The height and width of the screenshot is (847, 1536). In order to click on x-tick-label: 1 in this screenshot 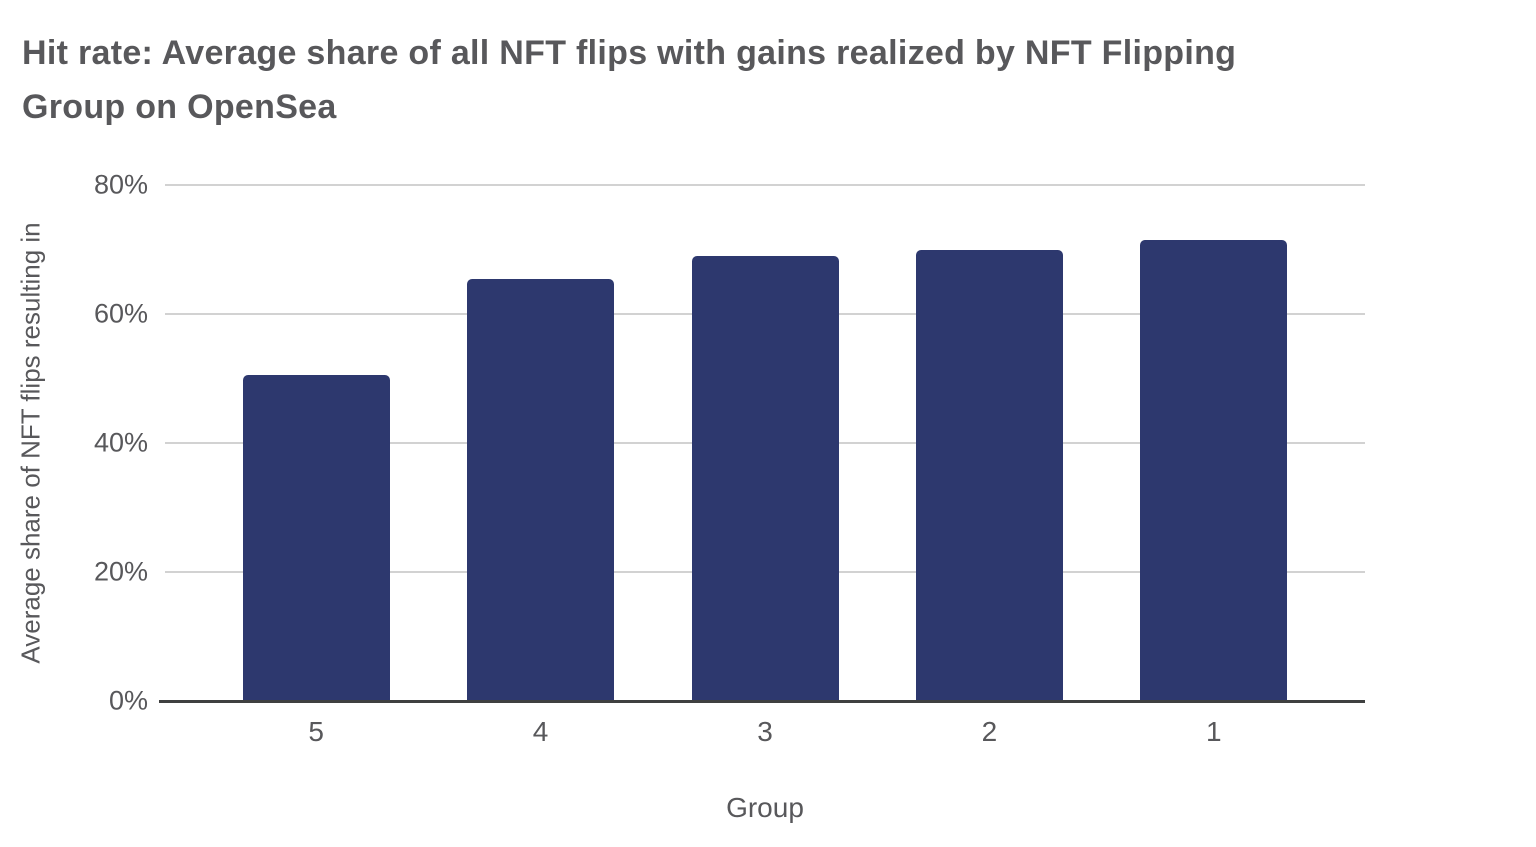, I will do `click(1214, 731)`.